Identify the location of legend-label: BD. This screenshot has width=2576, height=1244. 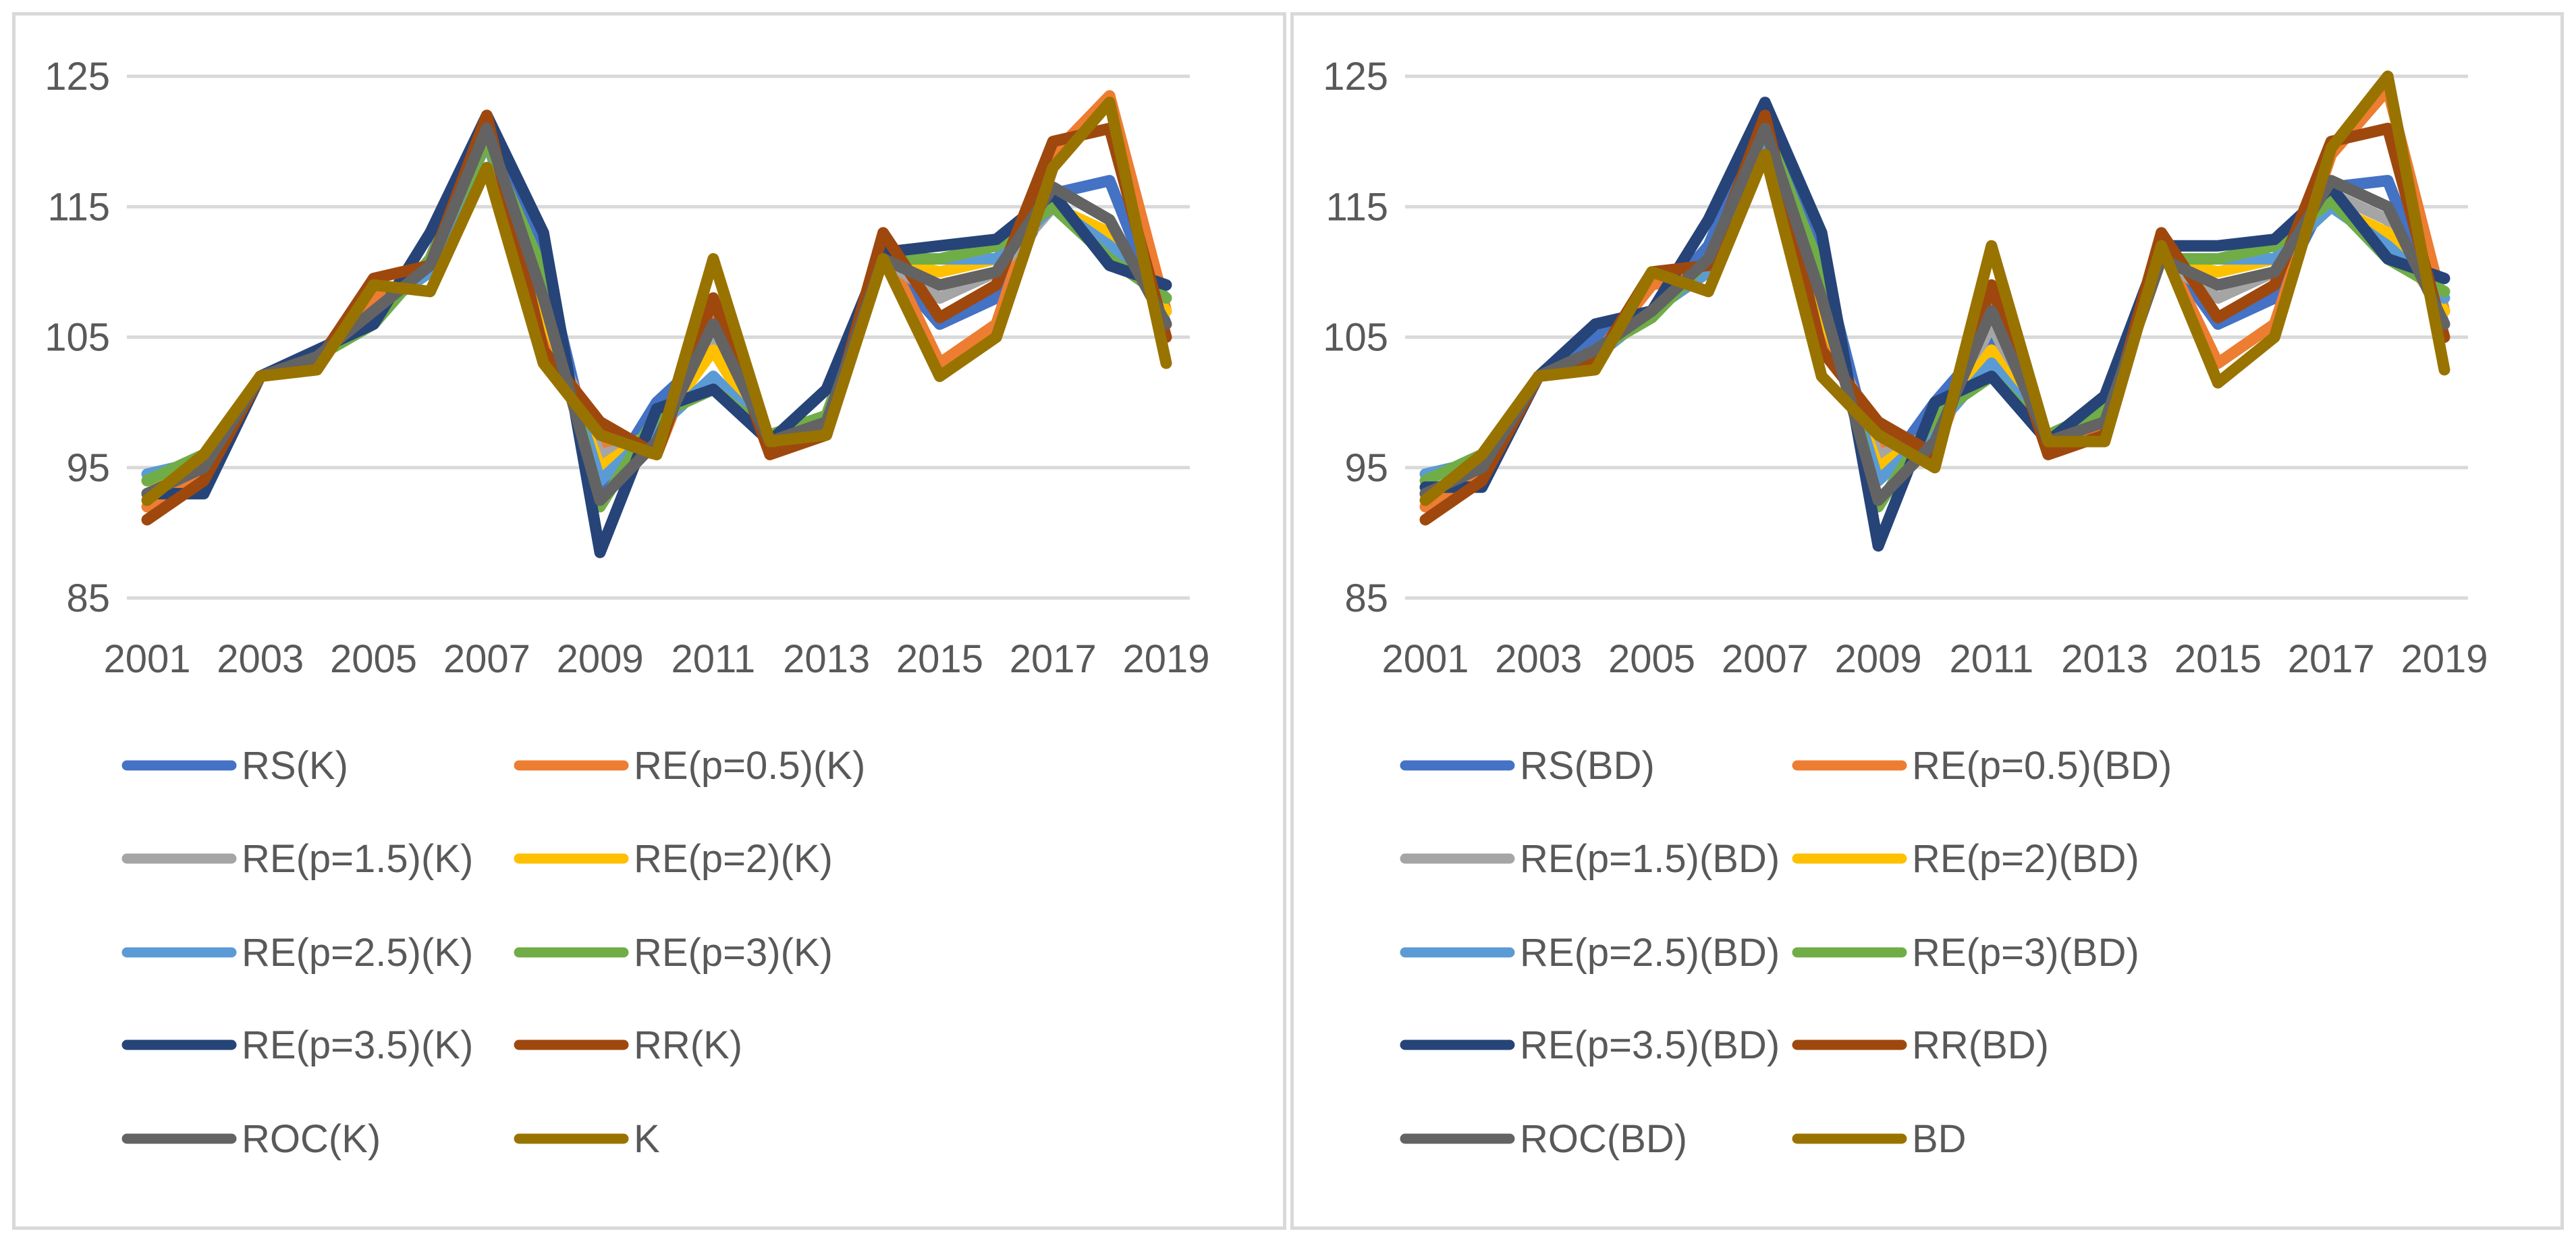
(1939, 1139).